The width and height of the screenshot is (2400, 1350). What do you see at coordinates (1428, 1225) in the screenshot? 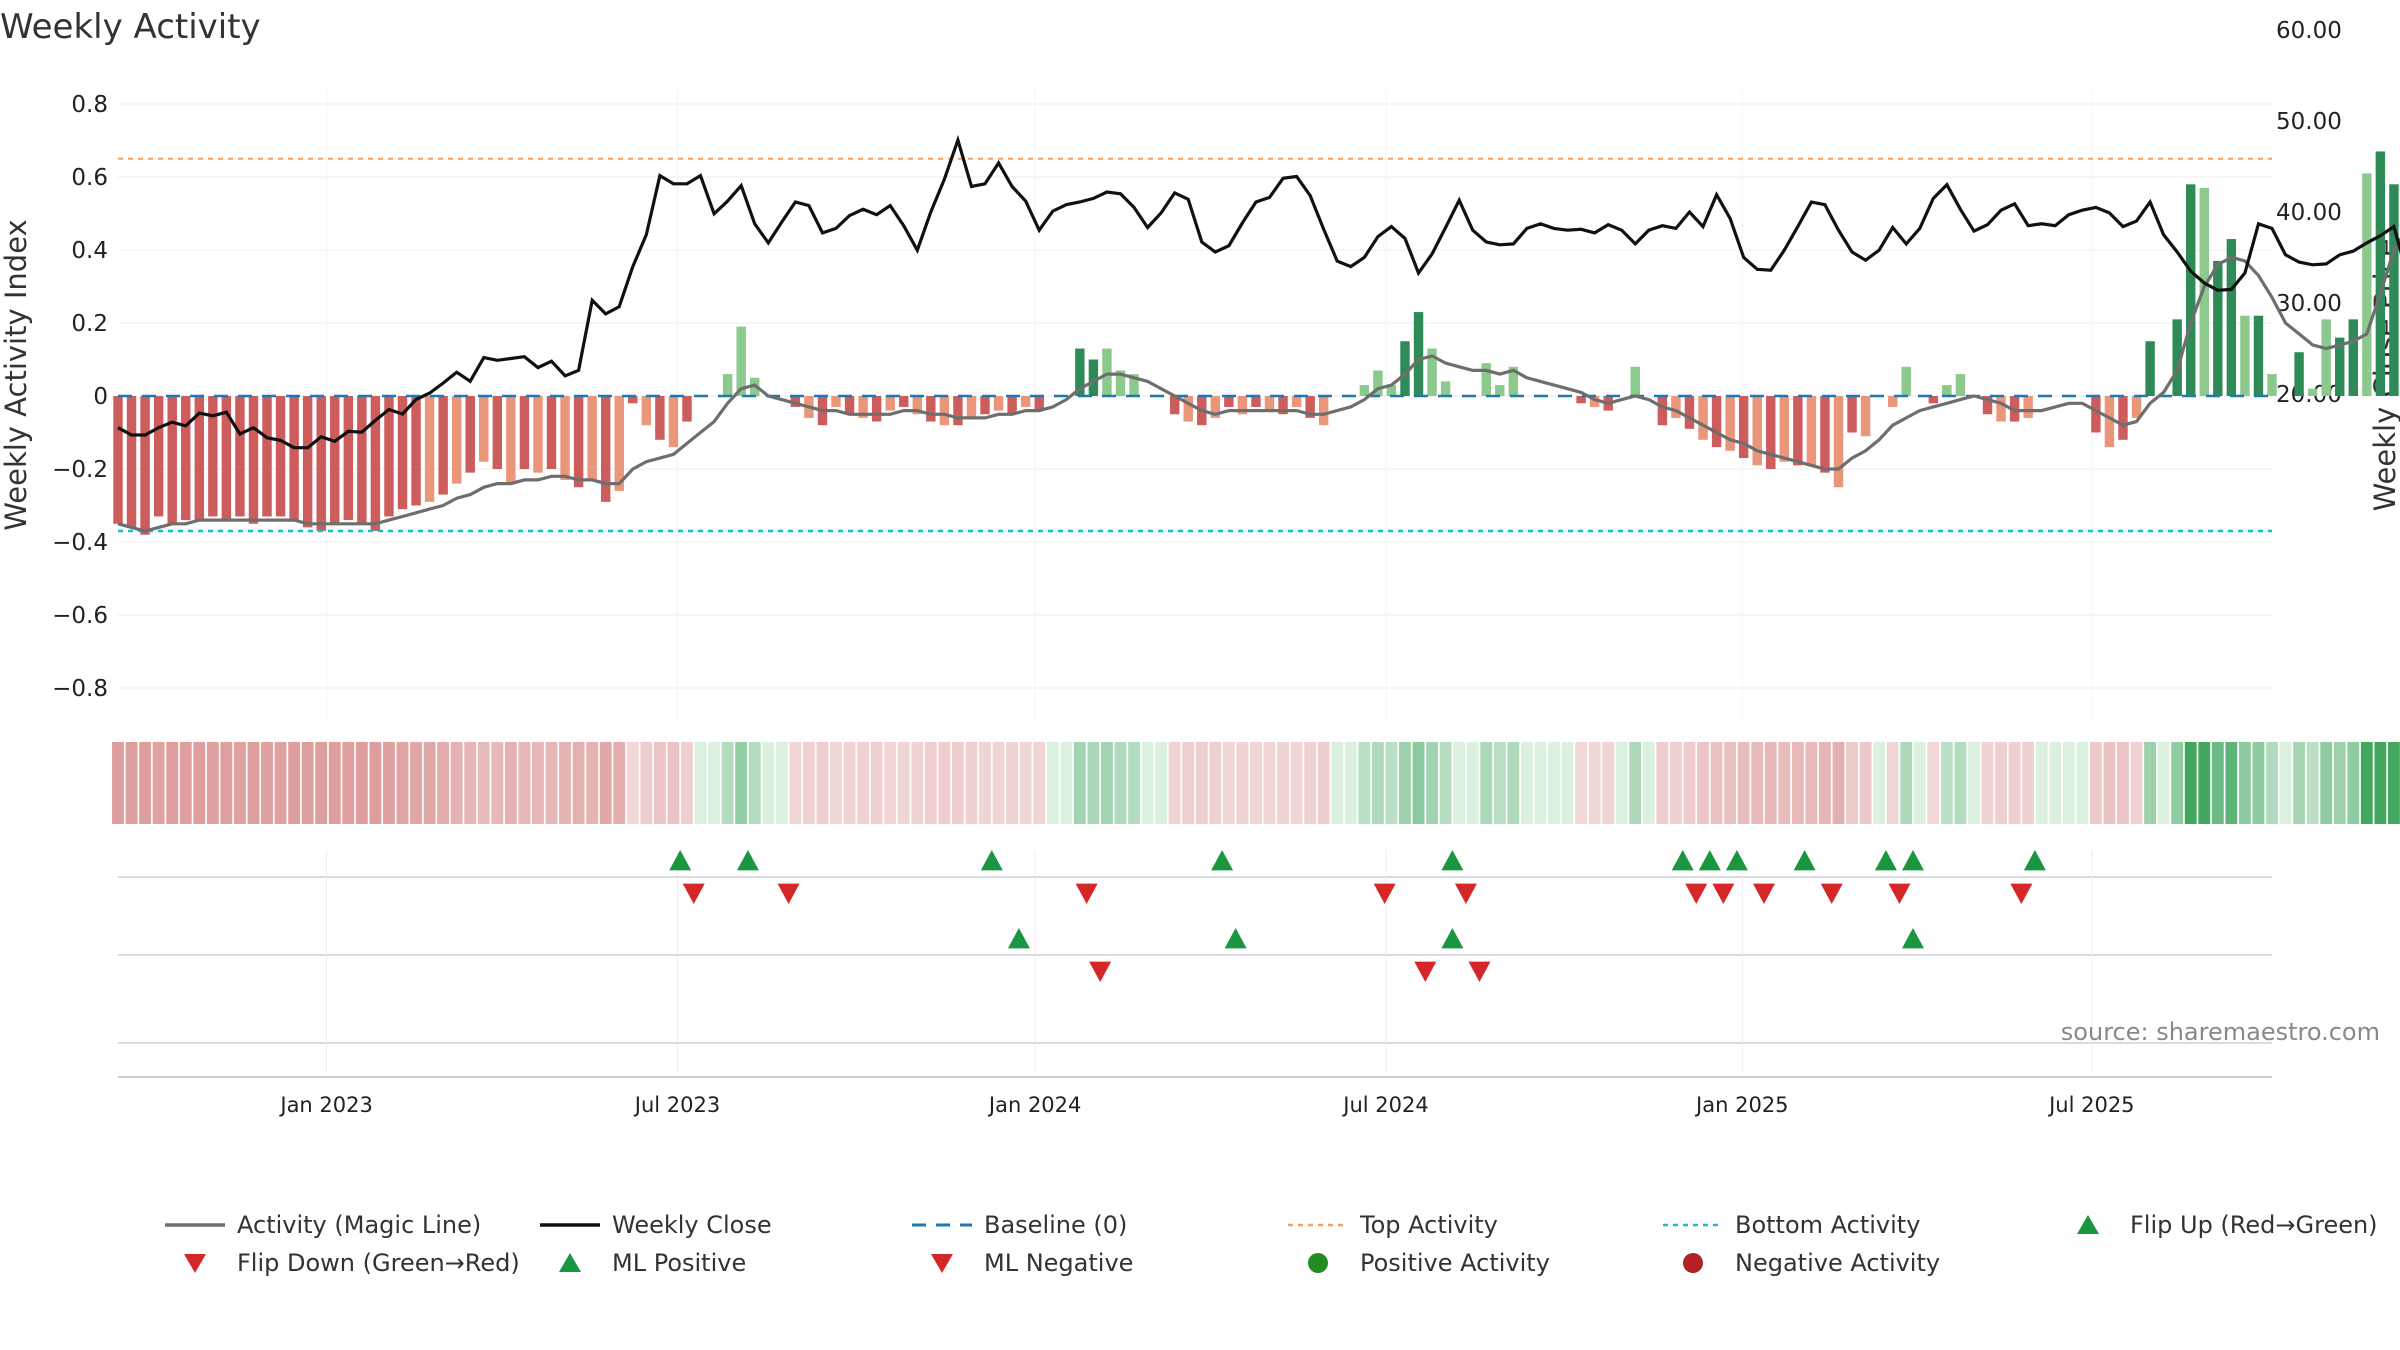
I see `legend-label: Top Activity` at bounding box center [1428, 1225].